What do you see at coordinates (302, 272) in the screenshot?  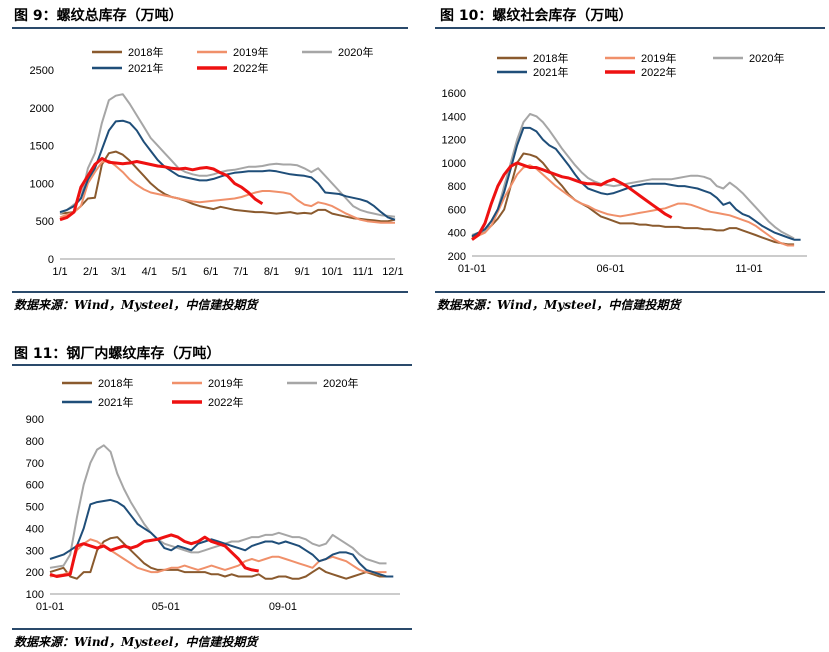 I see `x-tick-label: 9/1` at bounding box center [302, 272].